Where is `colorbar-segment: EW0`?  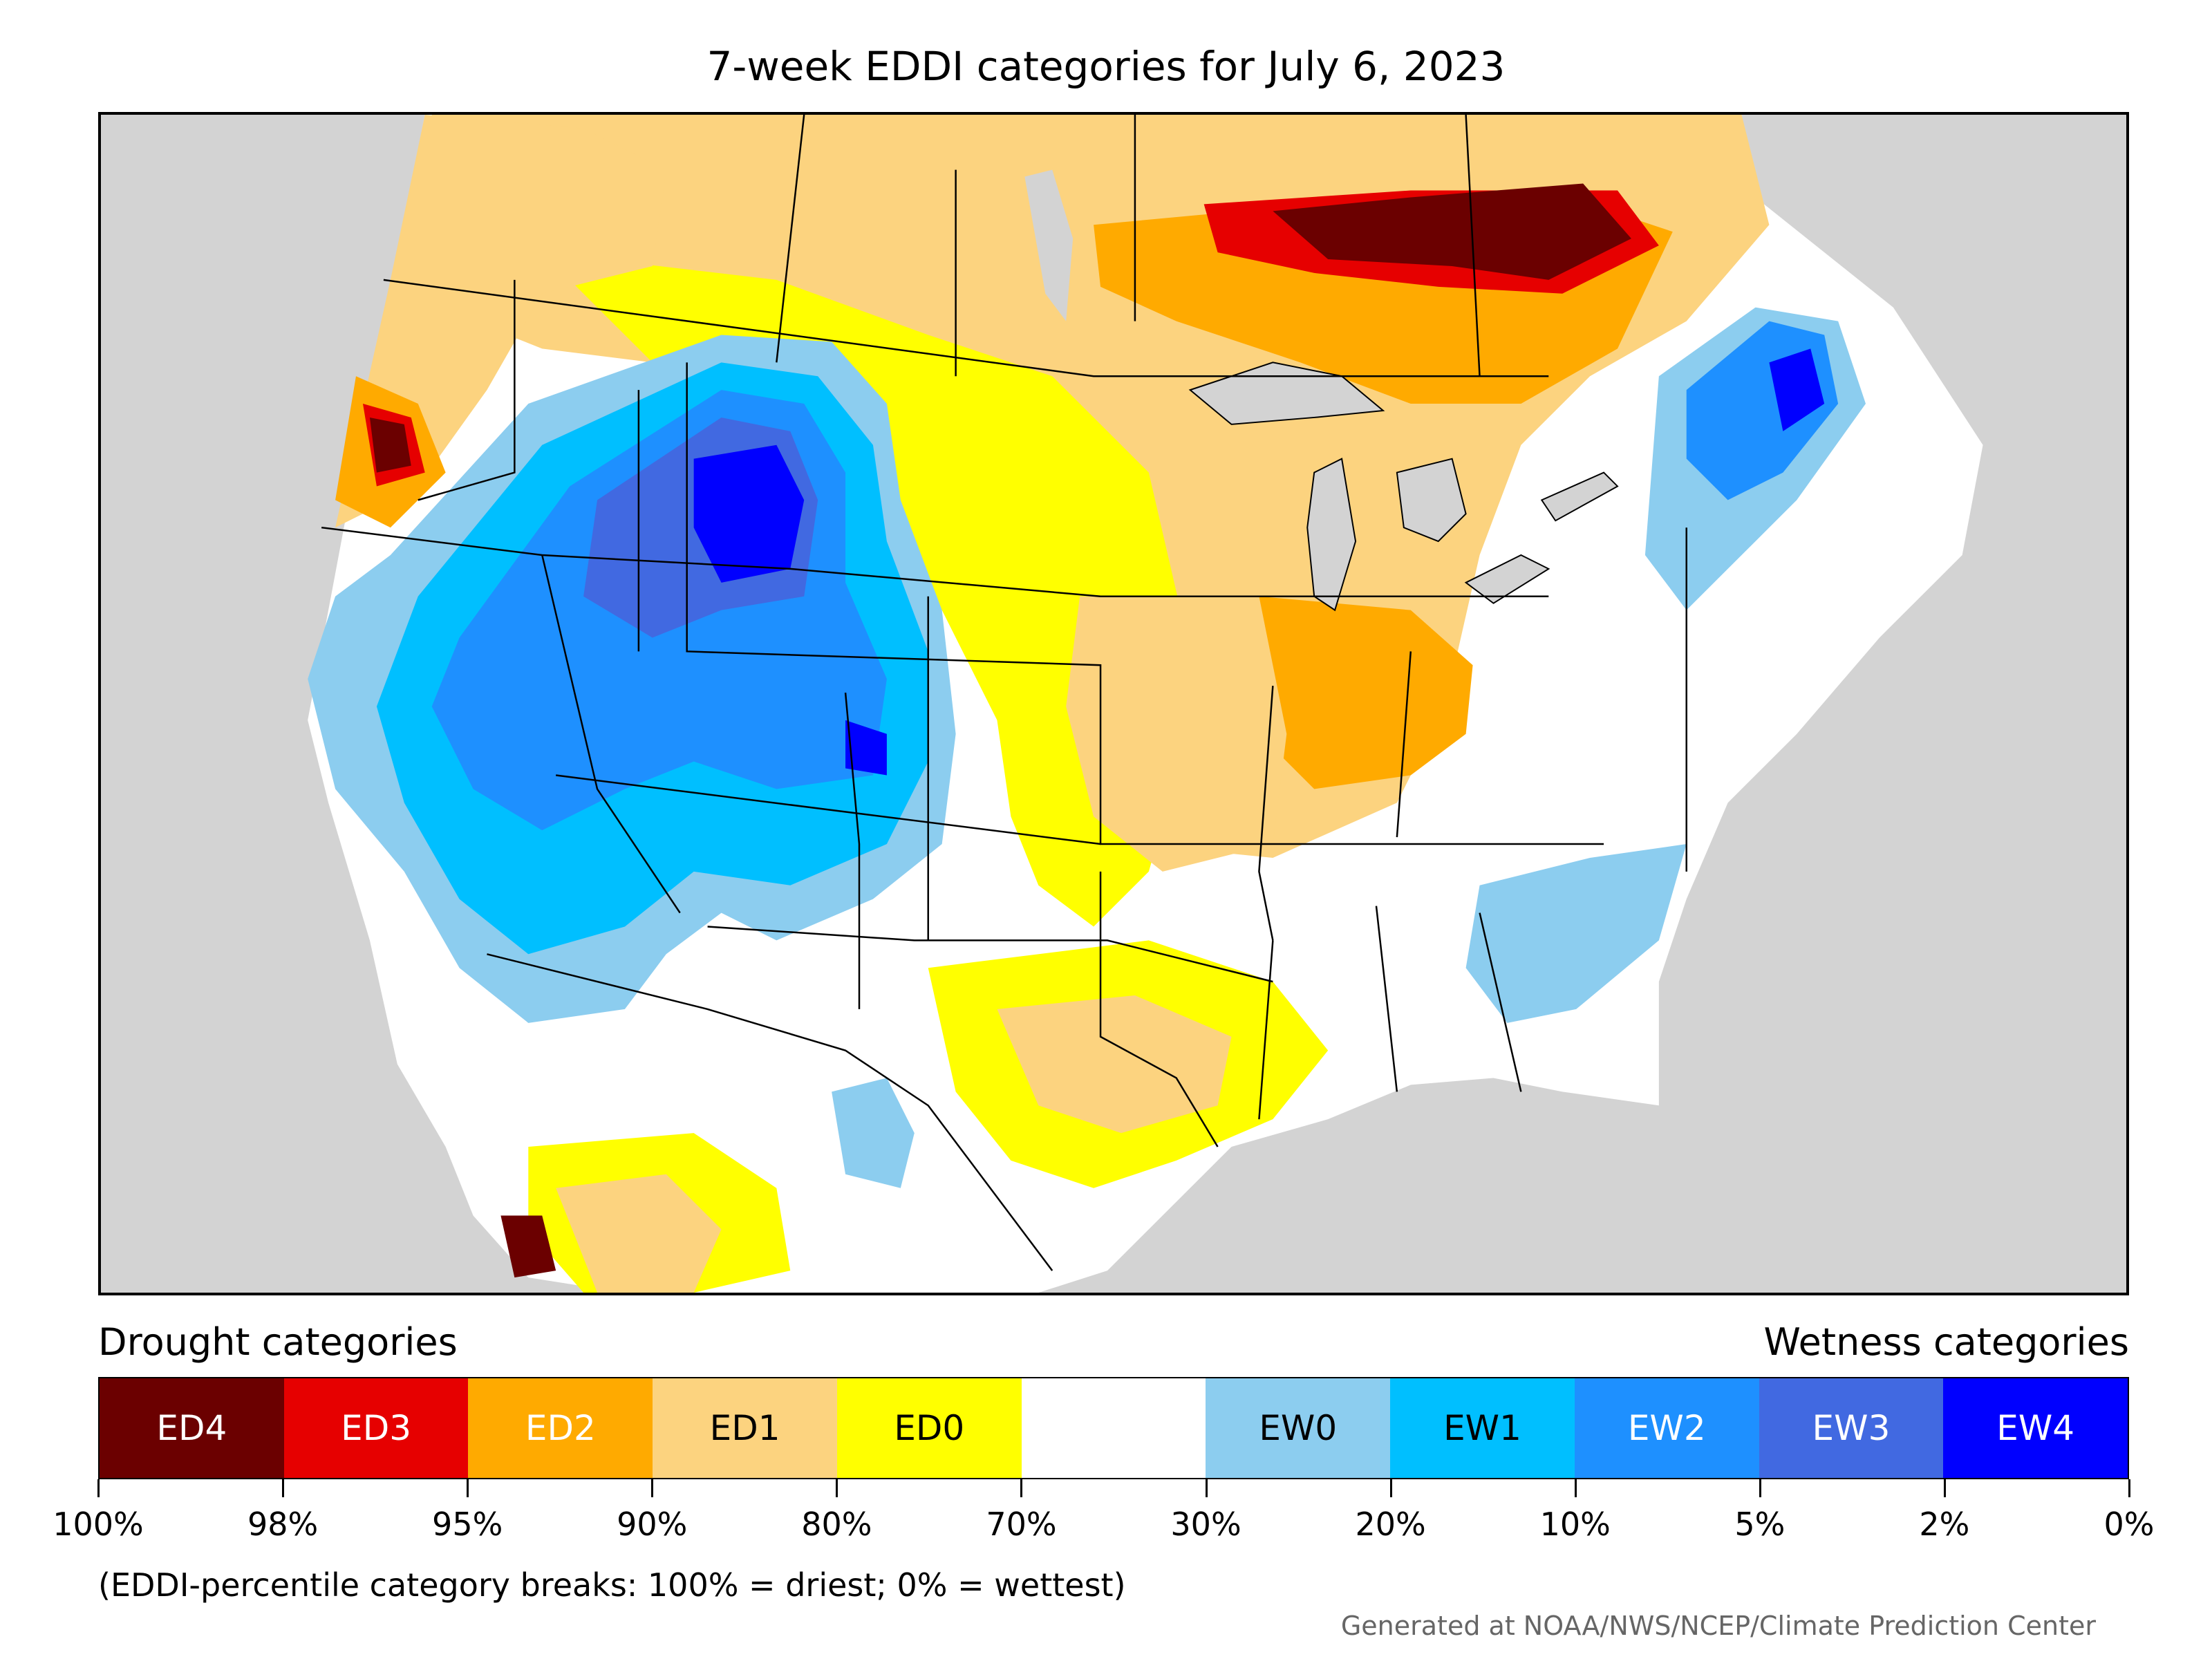 colorbar-segment: EW0 is located at coordinates (1298, 1428).